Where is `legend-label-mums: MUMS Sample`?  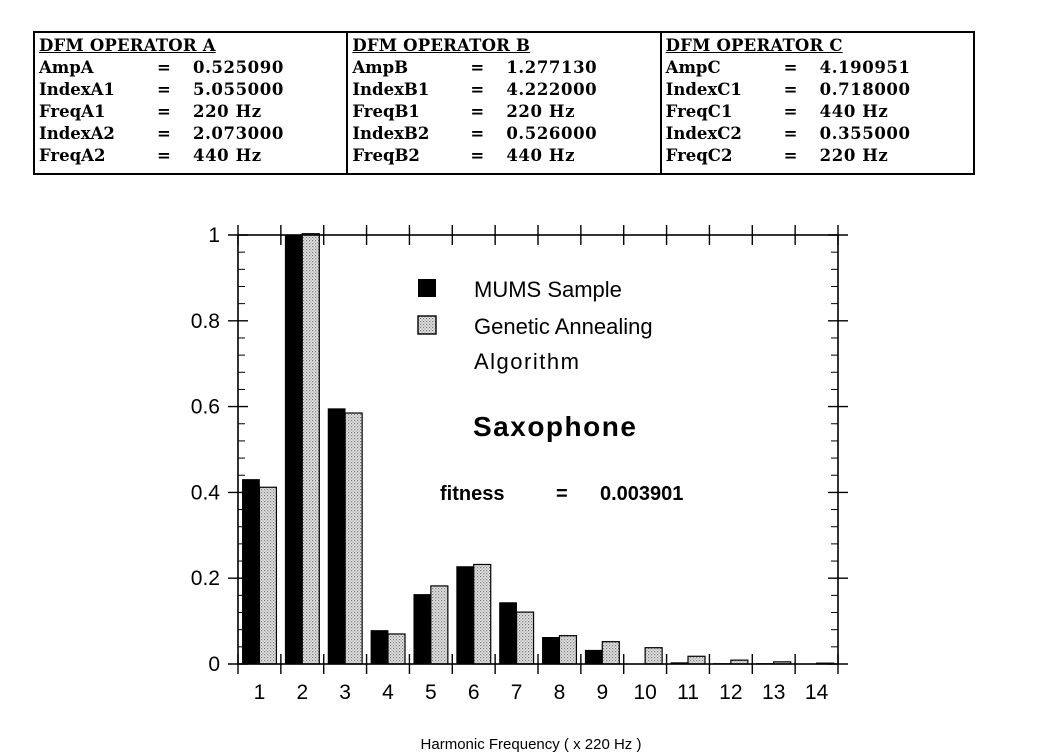
legend-label-mums: MUMS Sample is located at coordinates (548, 289).